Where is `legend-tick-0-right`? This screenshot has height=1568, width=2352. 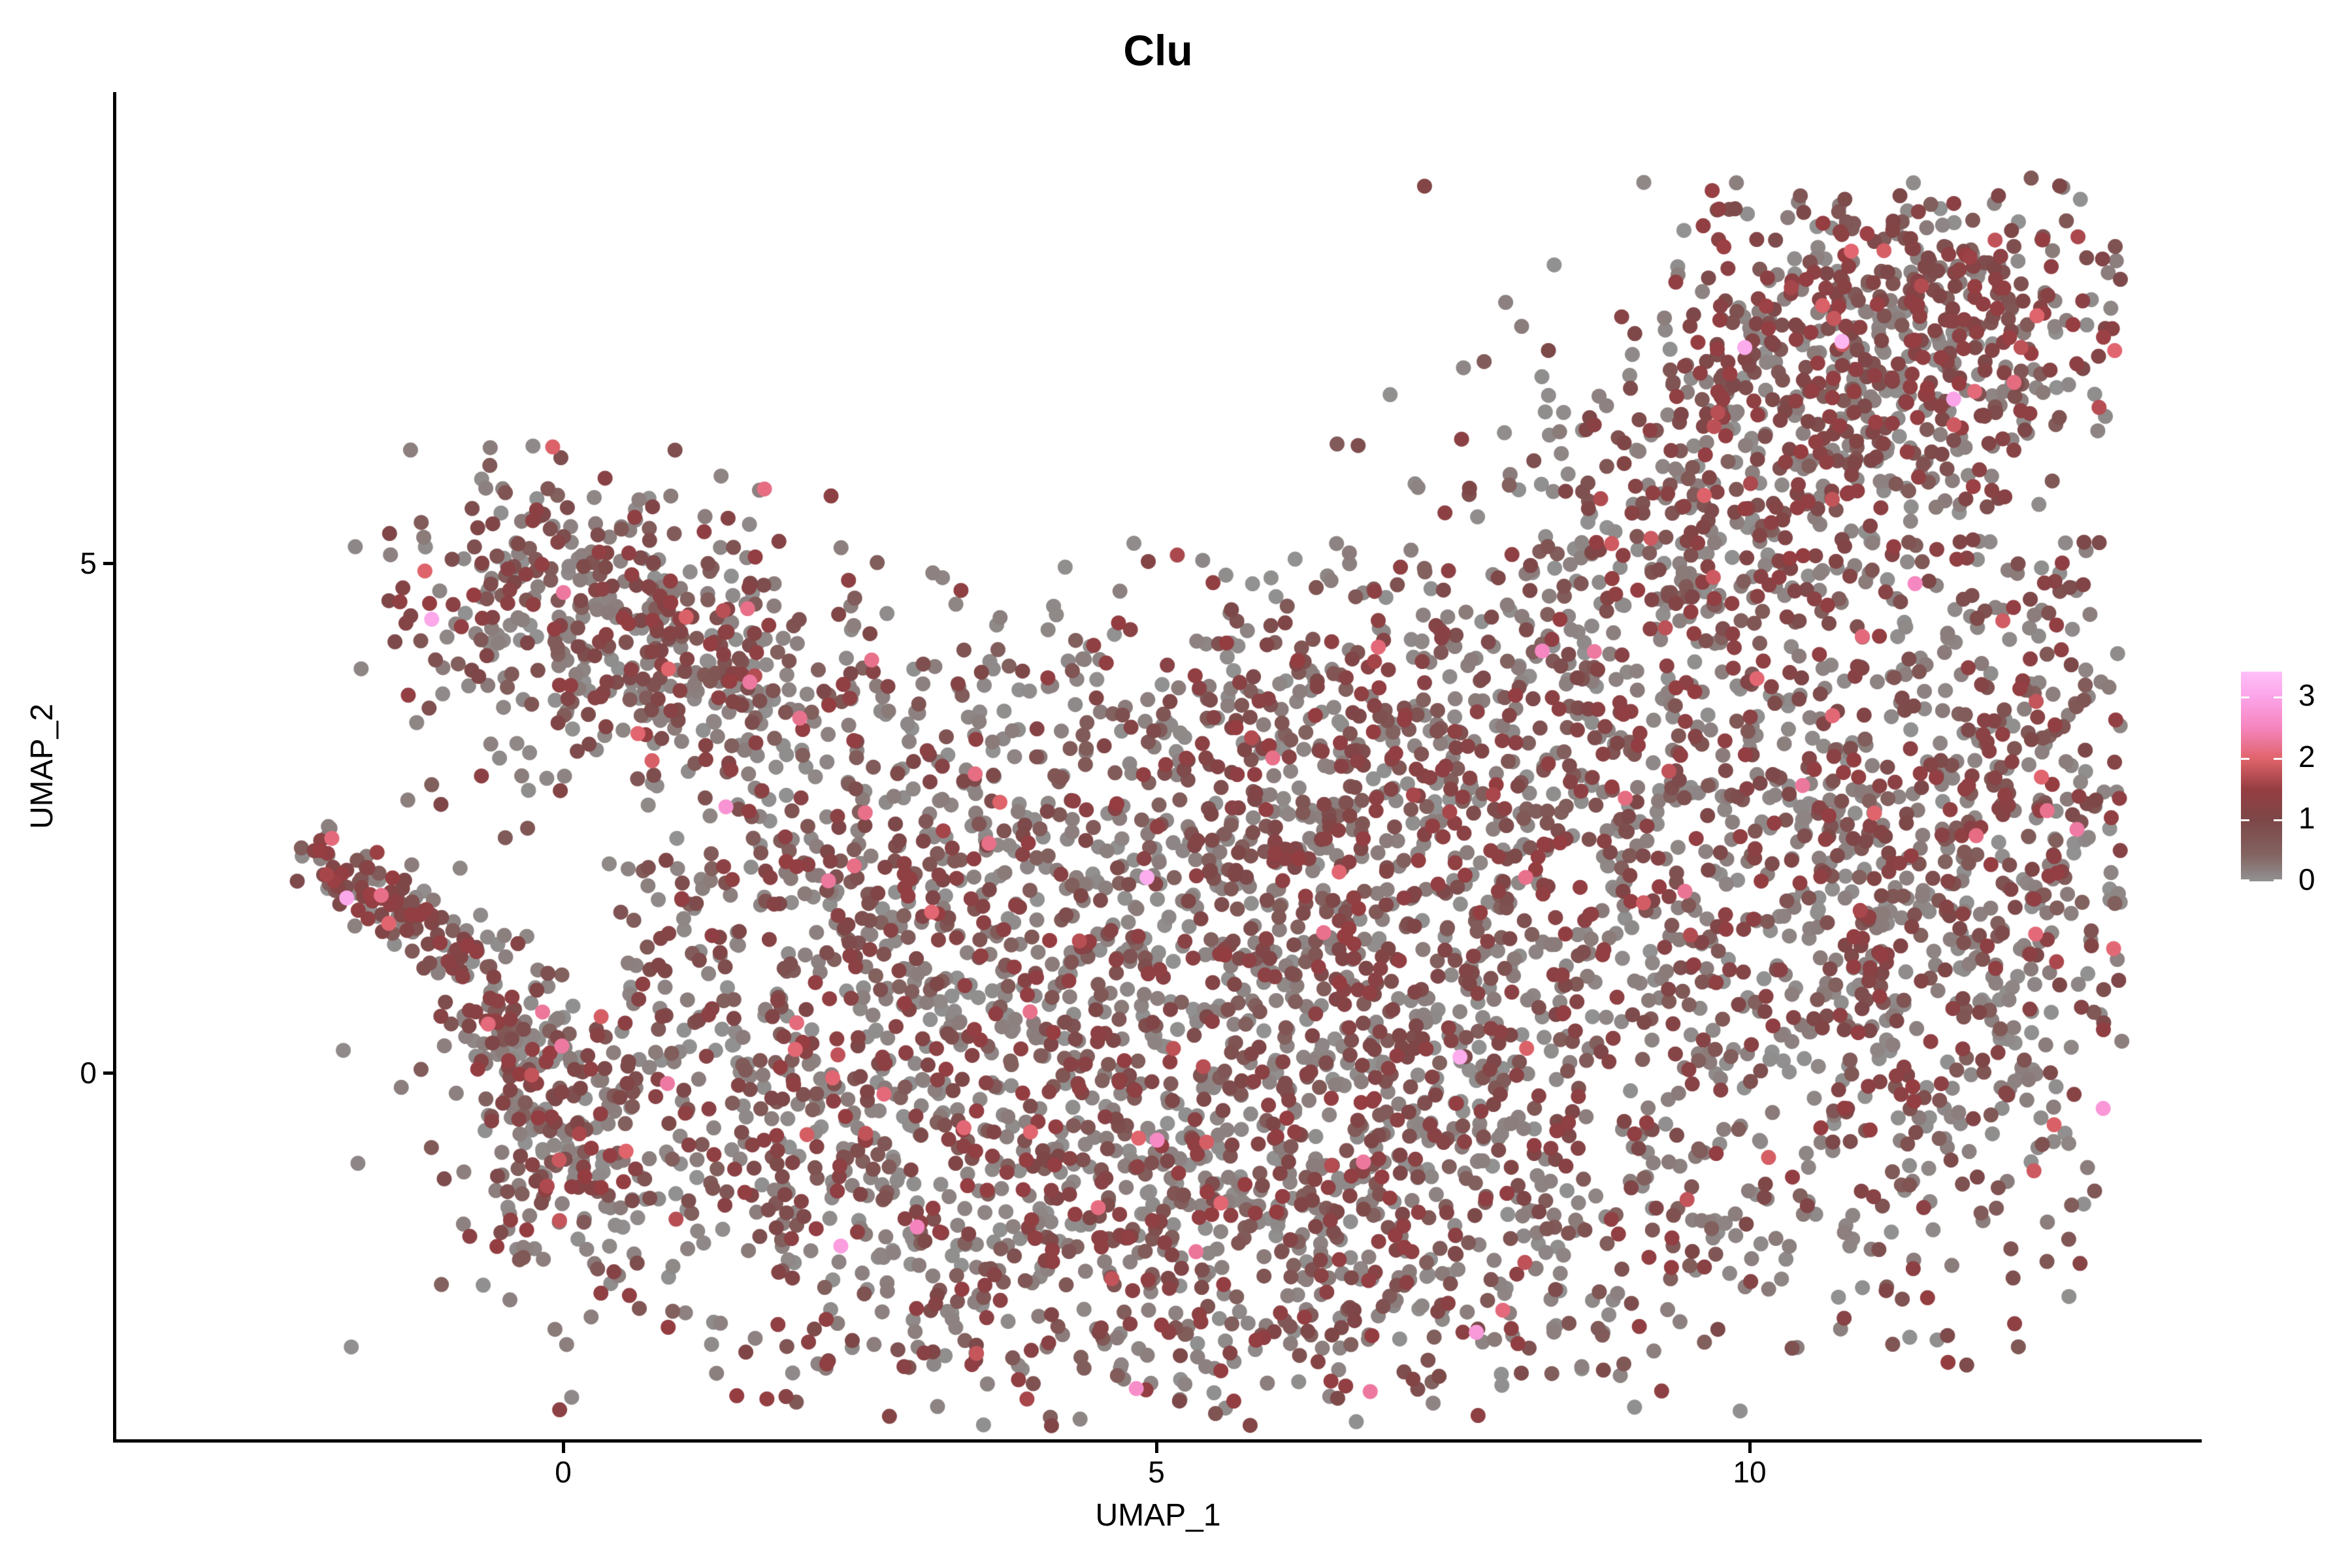 legend-tick-0-right is located at coordinates (2278, 880).